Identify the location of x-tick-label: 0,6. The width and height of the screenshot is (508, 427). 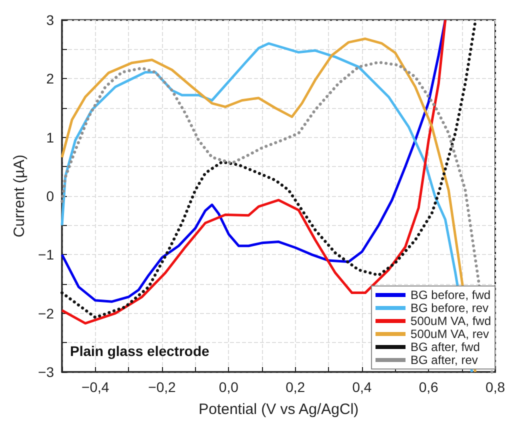
(428, 387).